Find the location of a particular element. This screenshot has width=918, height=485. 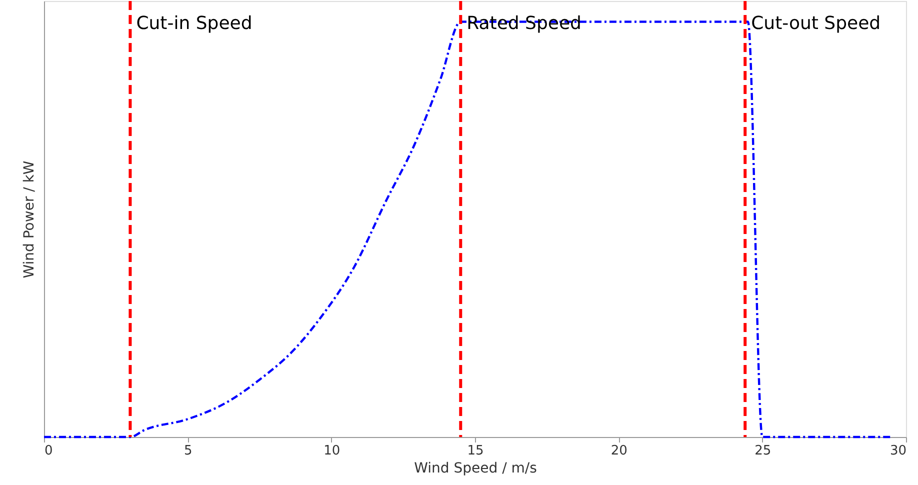

x-tick-label: 15 is located at coordinates (475, 451).